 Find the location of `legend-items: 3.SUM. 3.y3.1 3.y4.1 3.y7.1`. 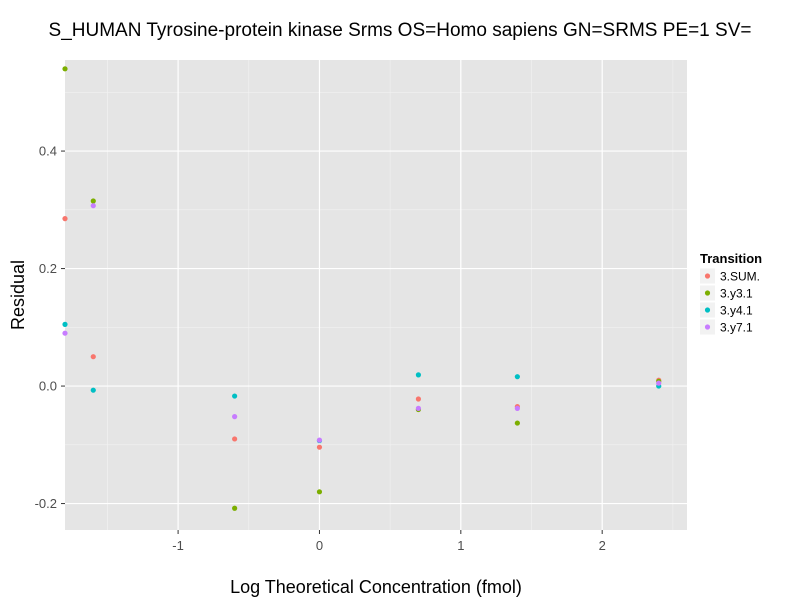

legend-items: 3.SUM. 3.y3.1 3.y4.1 3.y7.1 is located at coordinates (730, 301).